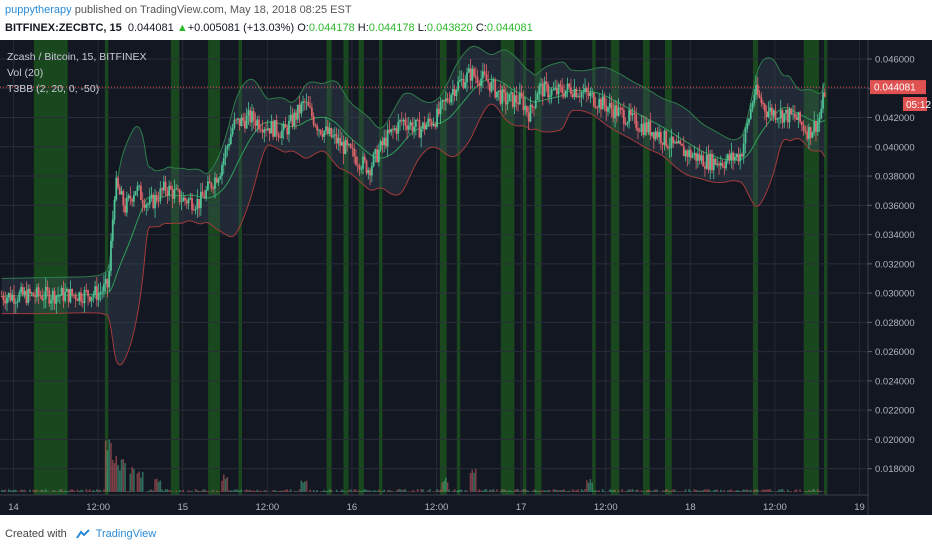 The height and width of the screenshot is (550, 932). What do you see at coordinates (240, 267) in the screenshot?
I see `highlight-band` at bounding box center [240, 267].